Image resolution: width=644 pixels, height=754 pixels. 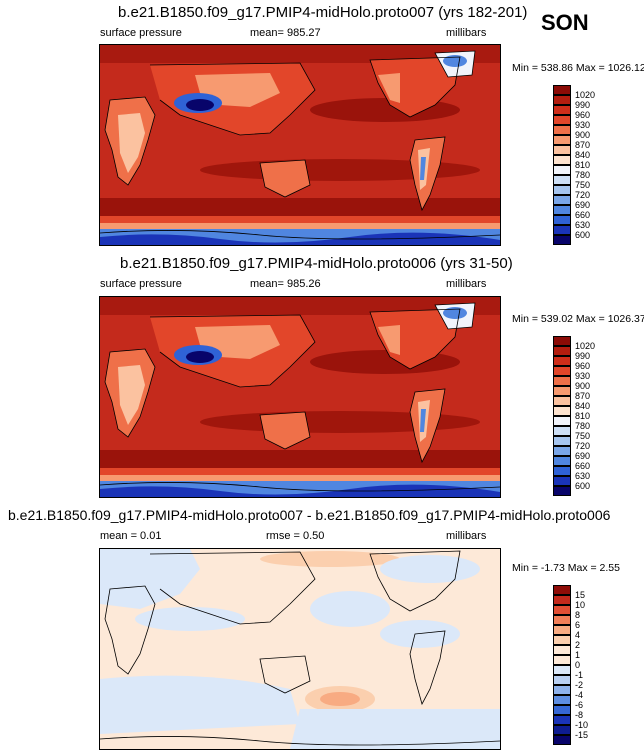 I want to click on panel-3-units-label: millibars, so click(x=466, y=536).